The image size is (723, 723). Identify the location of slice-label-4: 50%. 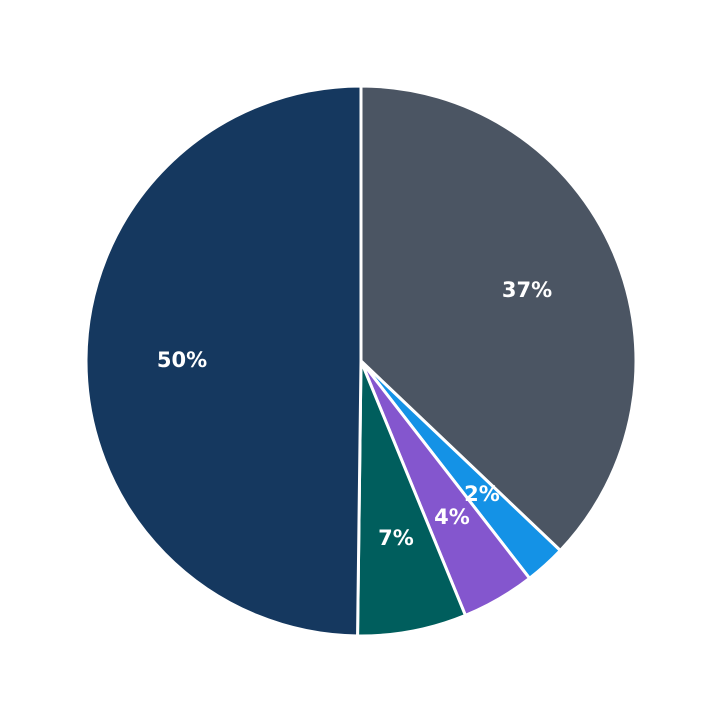
(182, 360).